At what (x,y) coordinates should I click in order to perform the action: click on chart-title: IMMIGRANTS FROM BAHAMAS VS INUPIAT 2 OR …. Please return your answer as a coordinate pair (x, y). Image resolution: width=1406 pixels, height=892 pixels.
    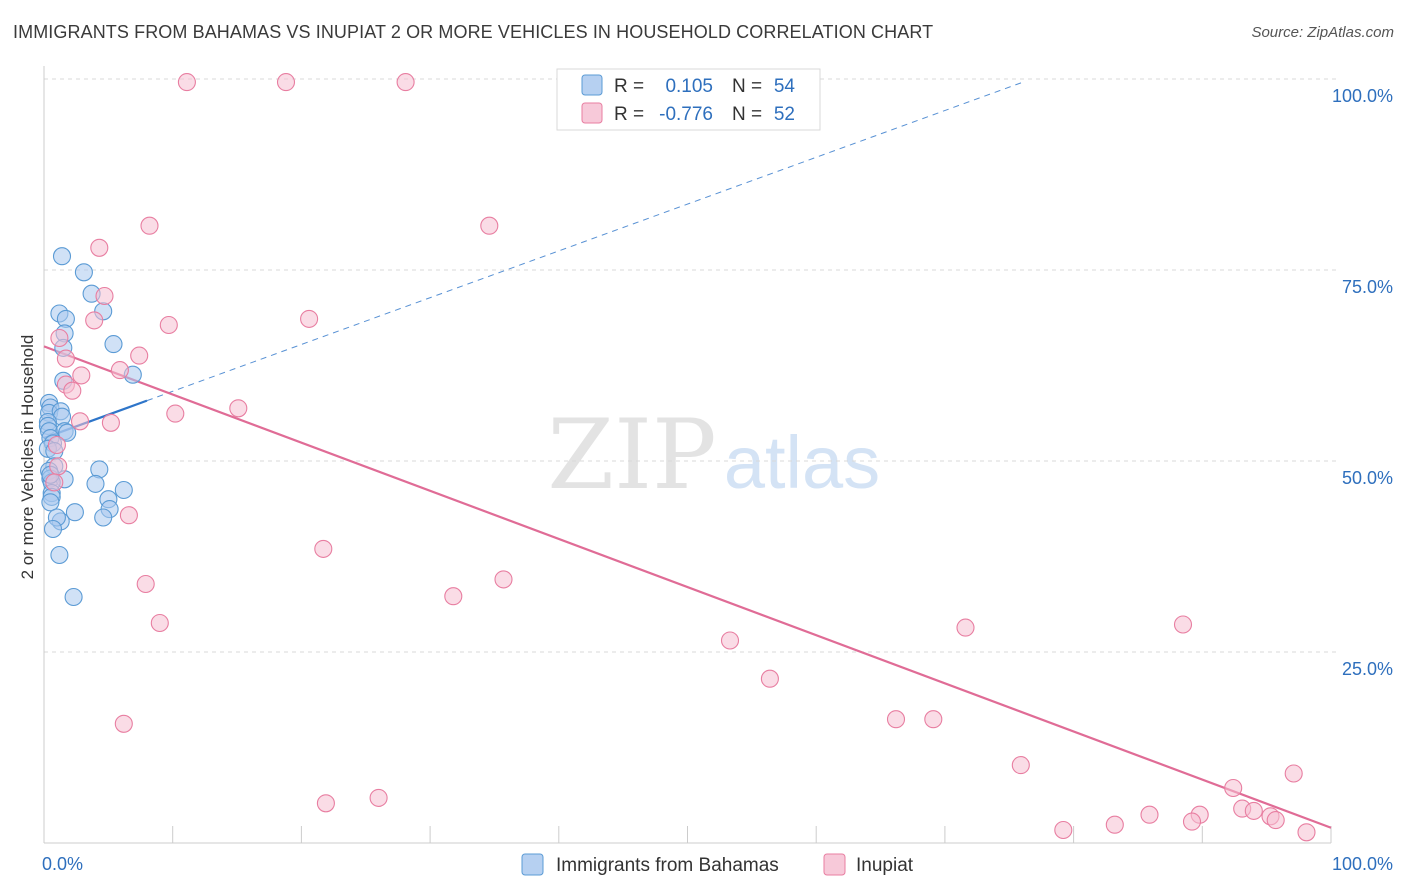
    Looking at the image, I should click on (473, 32).